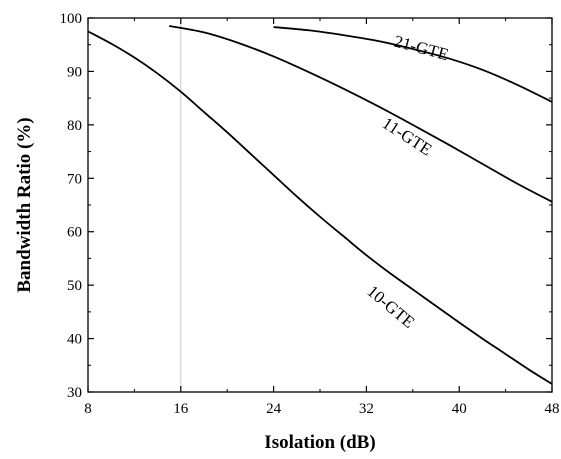 Image resolution: width=561 pixels, height=459 pixels. Describe the element at coordinates (71, 19) in the screenshot. I see `y-tick-label: 100` at that location.